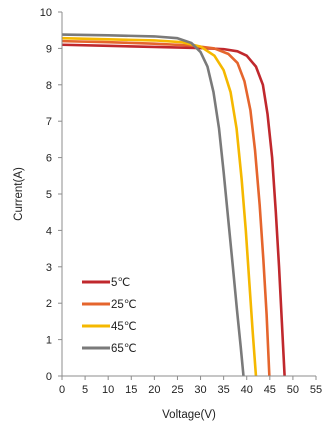 The height and width of the screenshot is (433, 331). I want to click on x-tick-label: 40, so click(247, 390).